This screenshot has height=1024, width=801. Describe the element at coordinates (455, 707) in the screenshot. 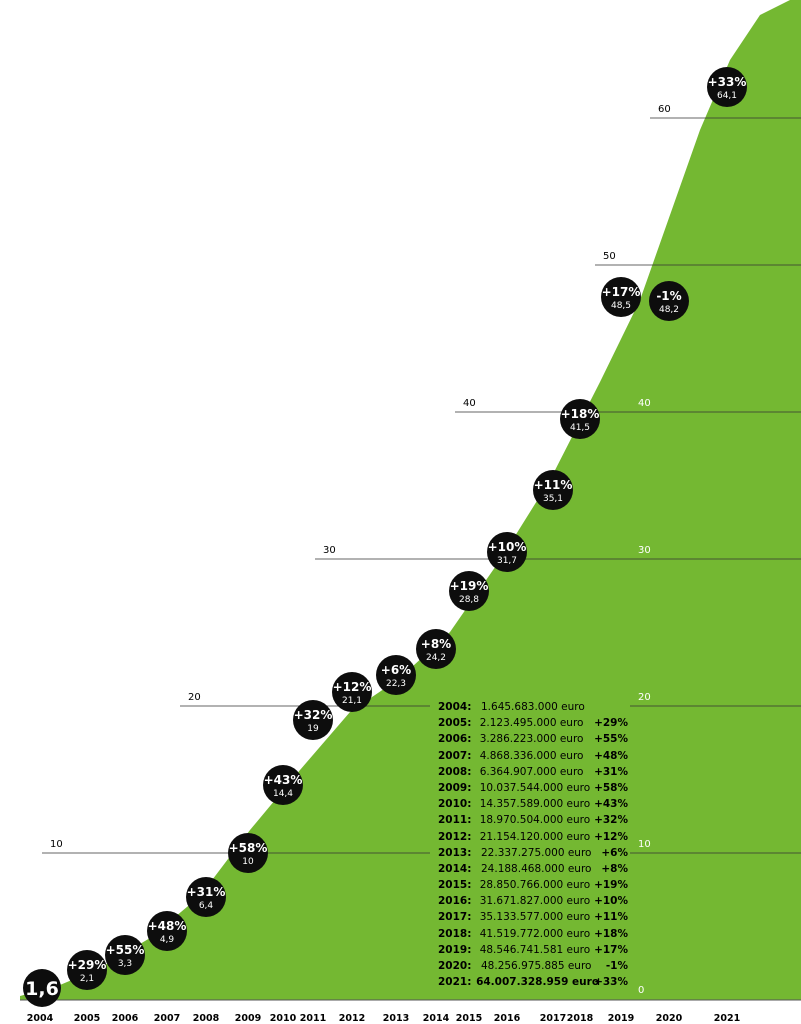

I see `table-year: 2004:` at that location.